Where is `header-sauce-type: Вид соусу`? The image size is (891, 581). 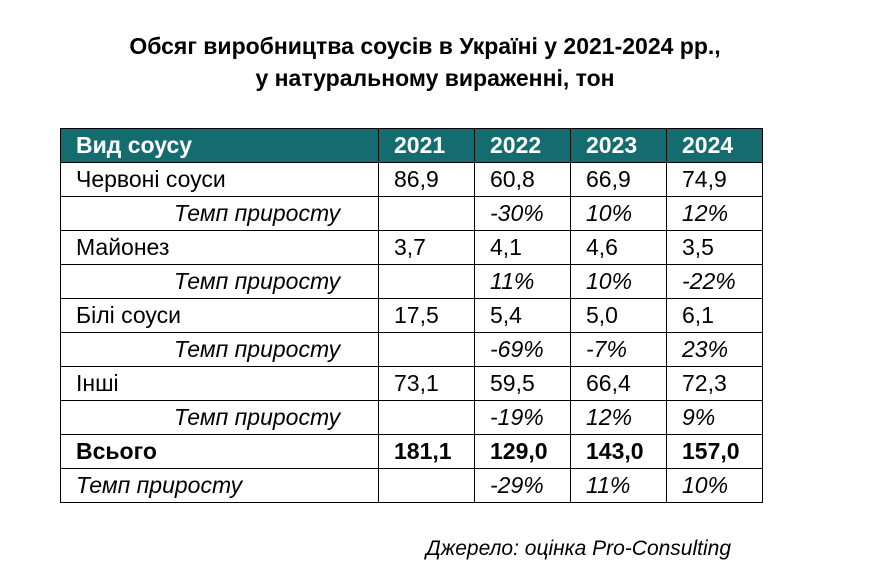
header-sauce-type: Вид соусу is located at coordinates (219, 145).